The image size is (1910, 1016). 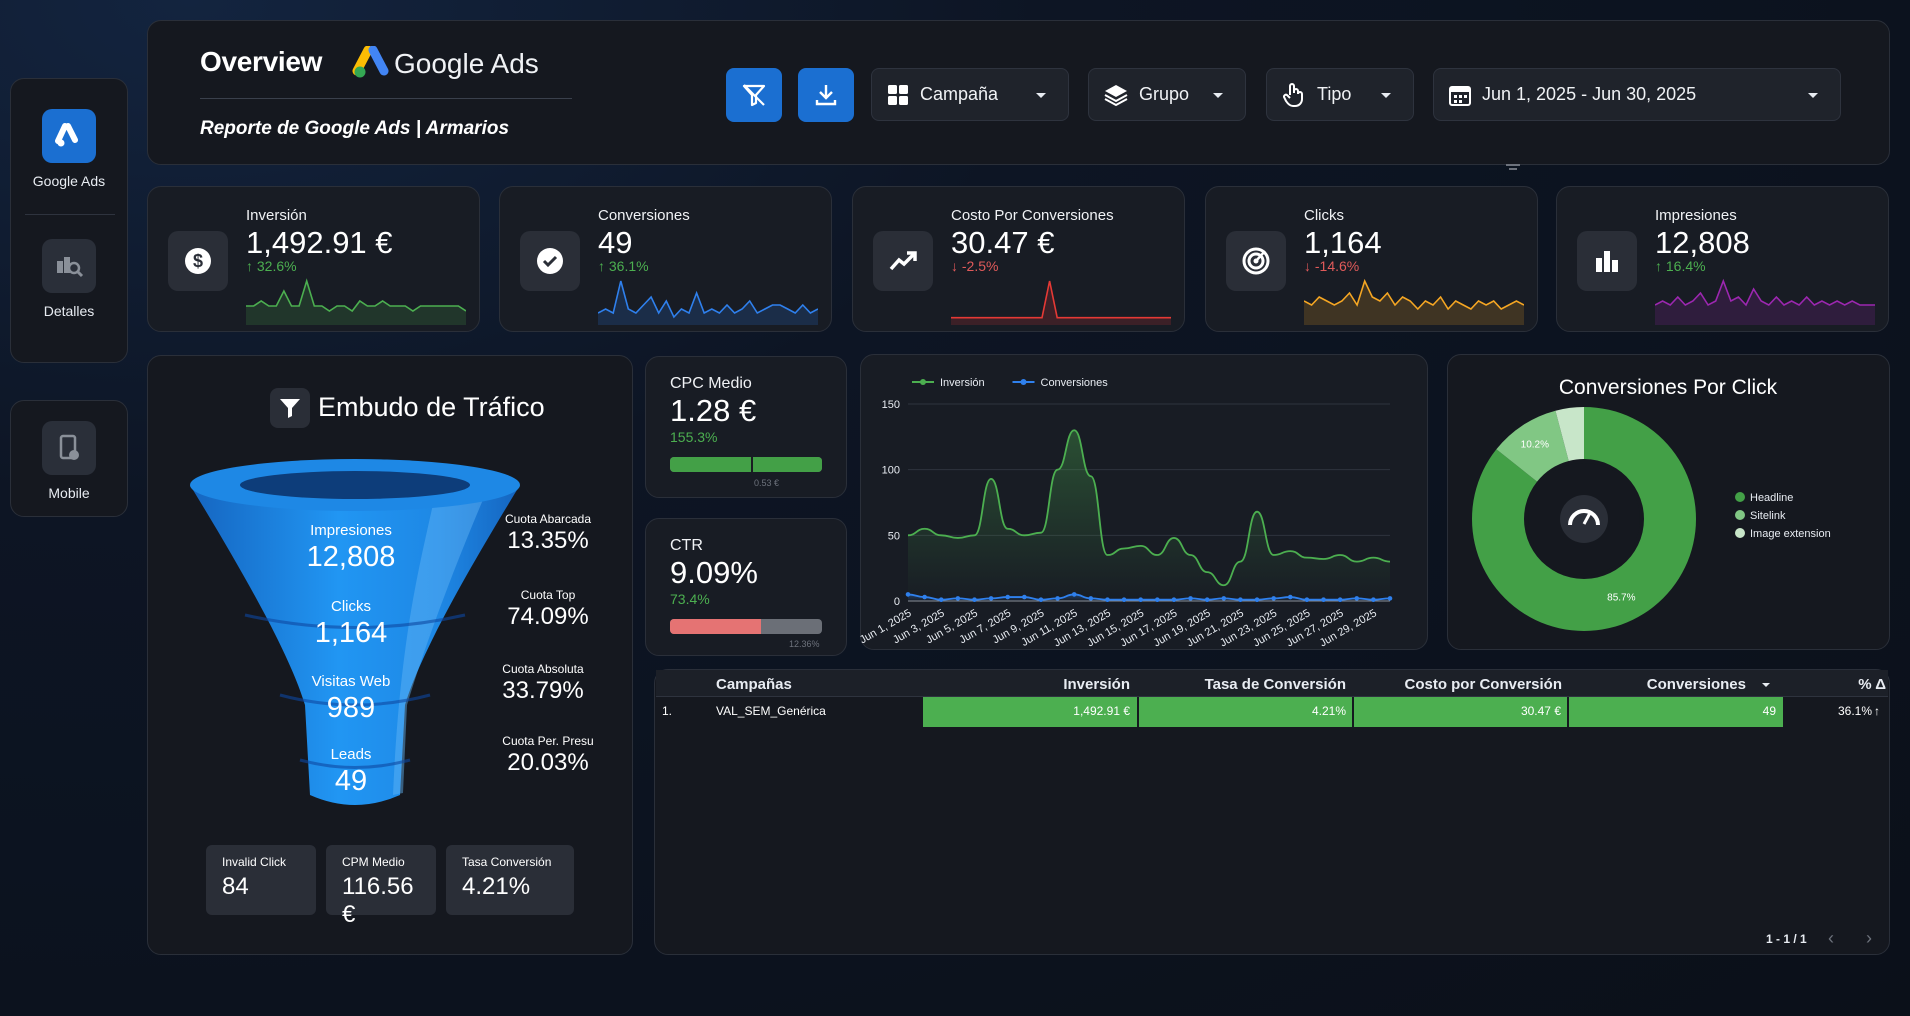 What do you see at coordinates (355, 128) in the screenshot?
I see `report-subtitle: Reporte de Google Ads | Armarios` at bounding box center [355, 128].